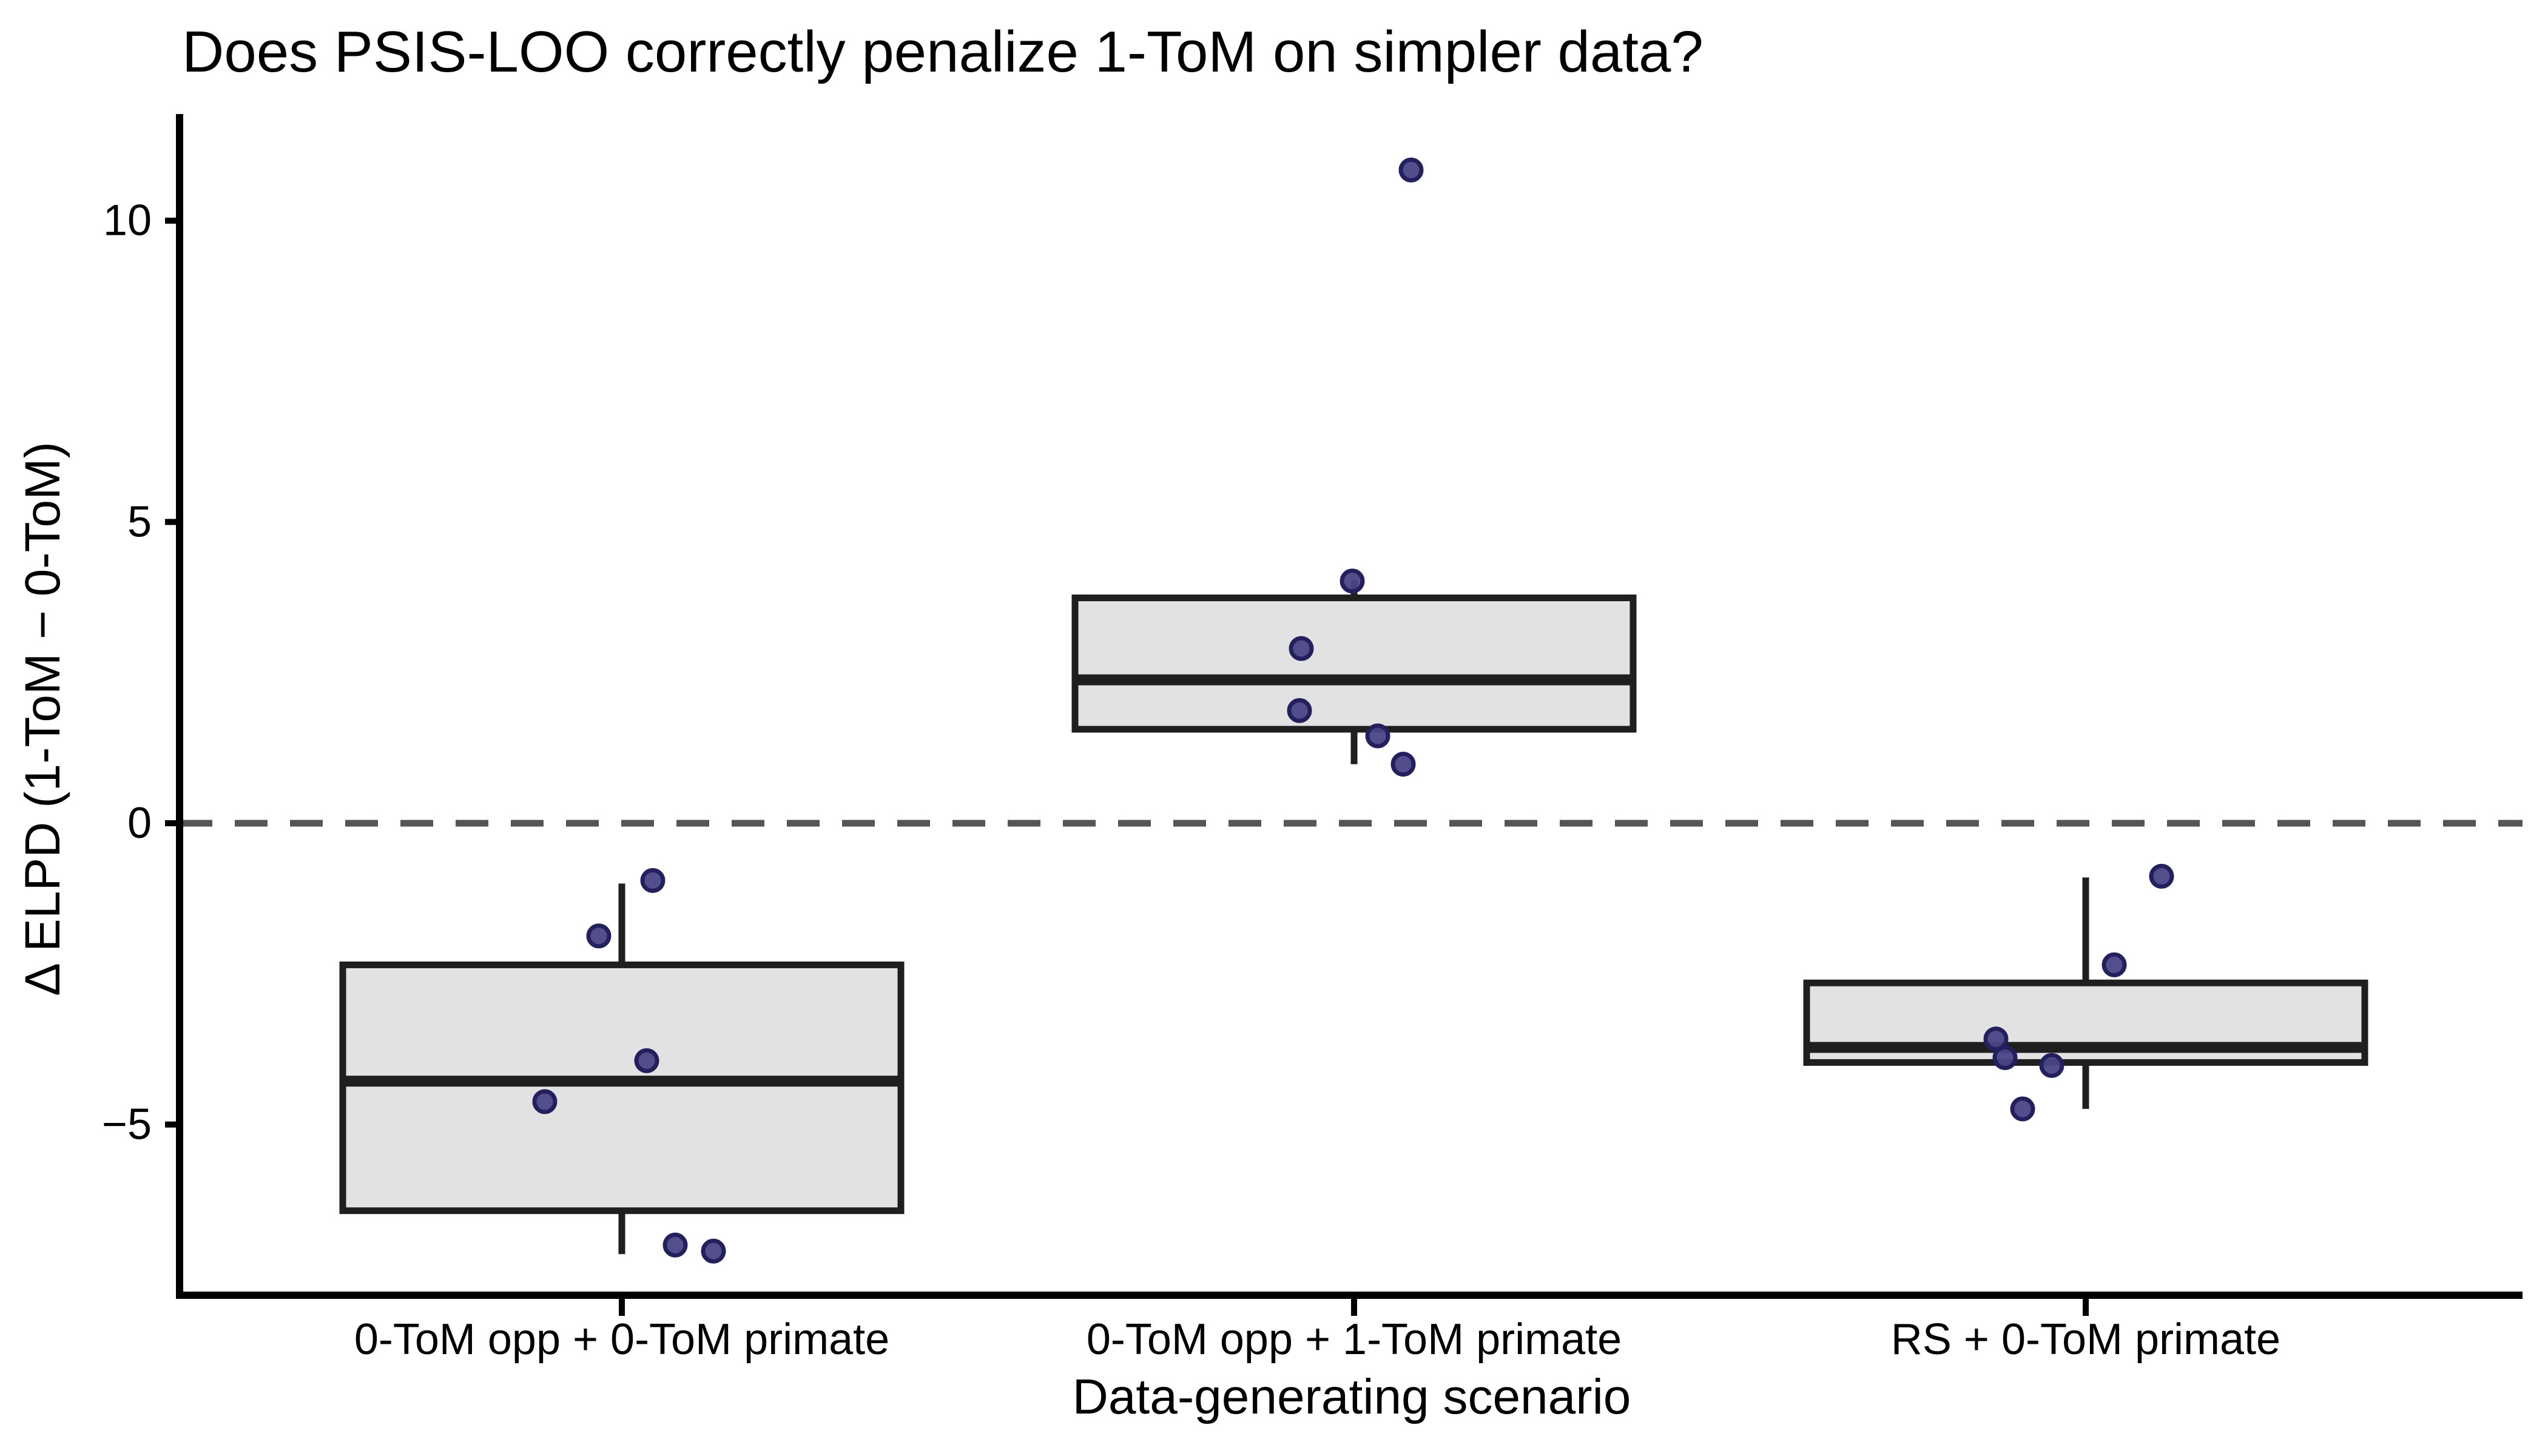  What do you see at coordinates (42, 719) in the screenshot?
I see `y-axis-title: Δ ELPD (1-ToM − 0-ToM)` at bounding box center [42, 719].